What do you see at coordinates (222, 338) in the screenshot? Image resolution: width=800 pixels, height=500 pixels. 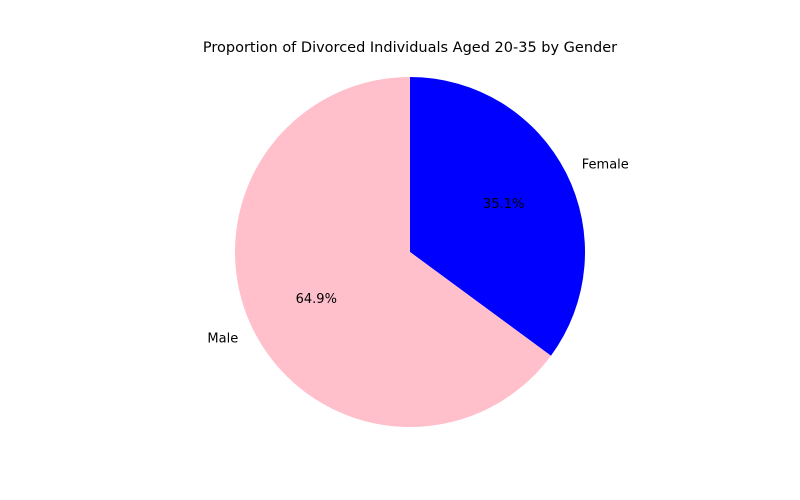 I see `slice-label-male: Male` at bounding box center [222, 338].